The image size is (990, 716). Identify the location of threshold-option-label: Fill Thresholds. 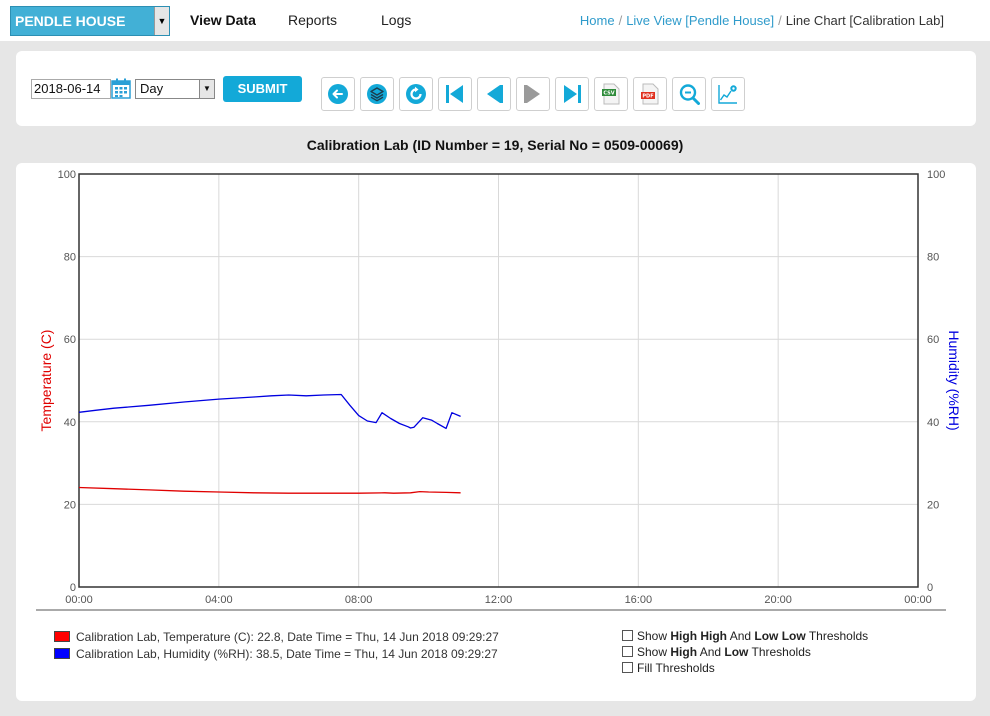
(676, 668).